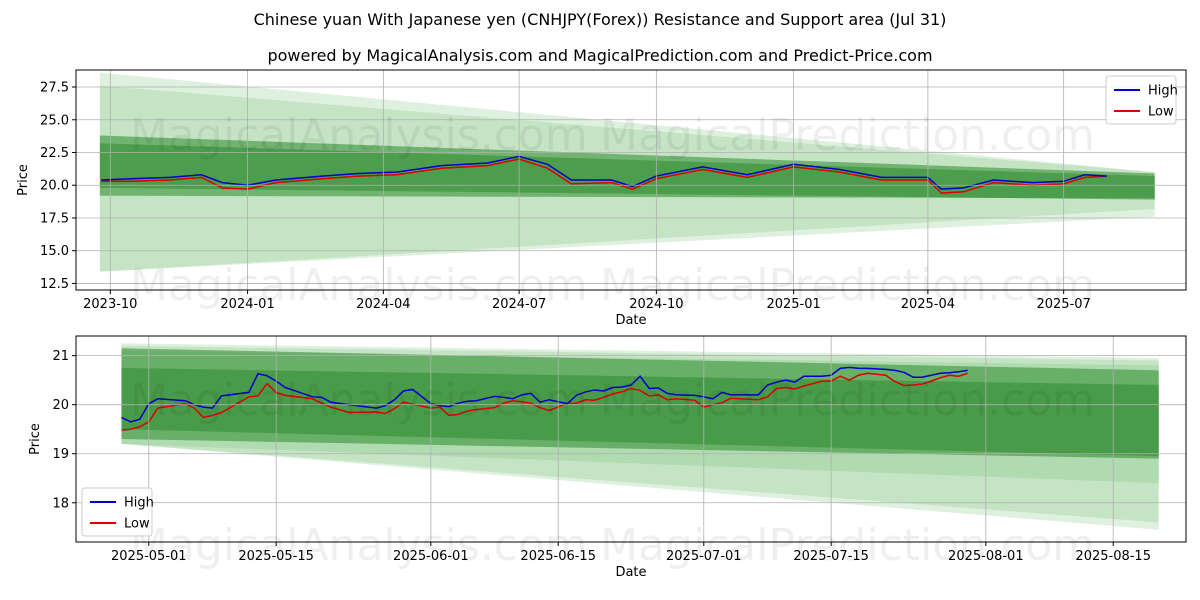 This screenshot has width=1200, height=600. I want to click on y-tick-label: 20, so click(60, 405).